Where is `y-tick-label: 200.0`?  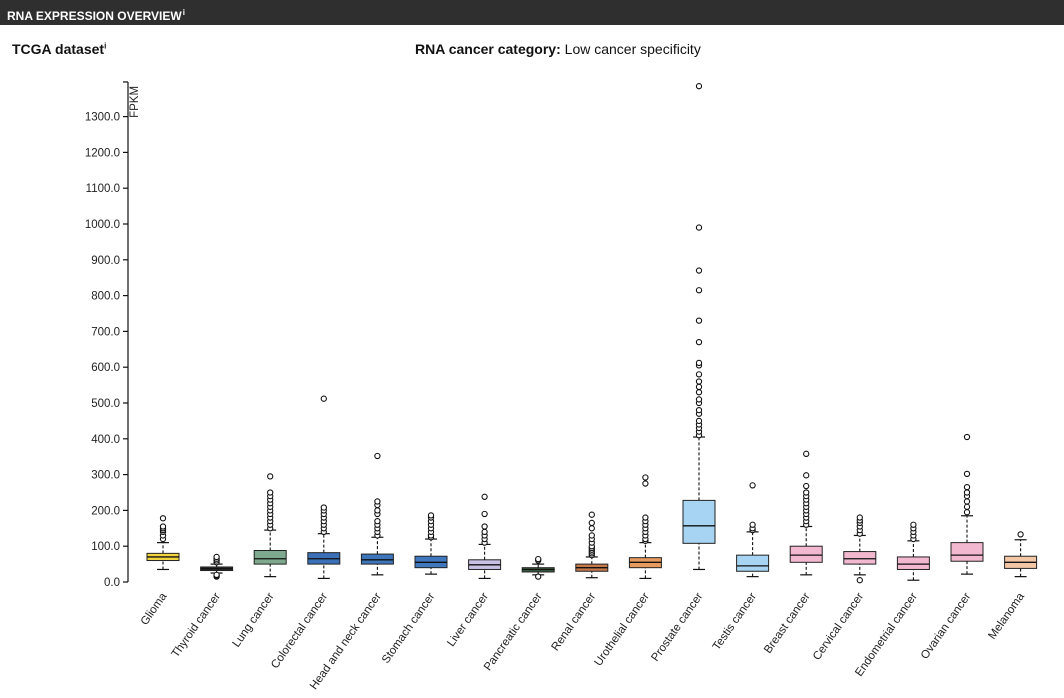
y-tick-label: 200.0 is located at coordinates (105, 511).